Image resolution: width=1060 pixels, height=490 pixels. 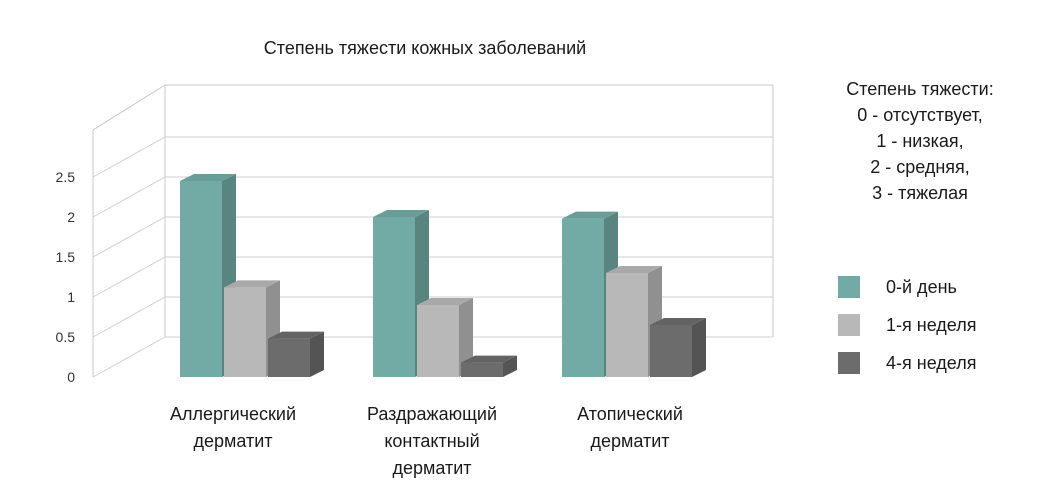 I want to click on legend-label: 4-я неделя, so click(x=931, y=363).